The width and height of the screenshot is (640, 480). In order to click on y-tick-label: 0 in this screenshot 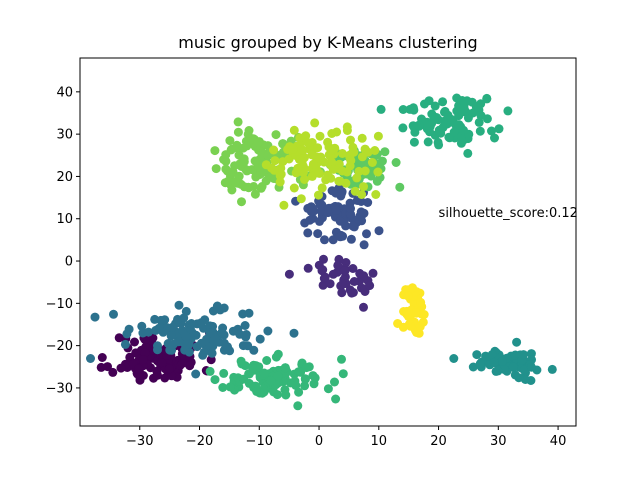, I will do `click(69, 262)`.